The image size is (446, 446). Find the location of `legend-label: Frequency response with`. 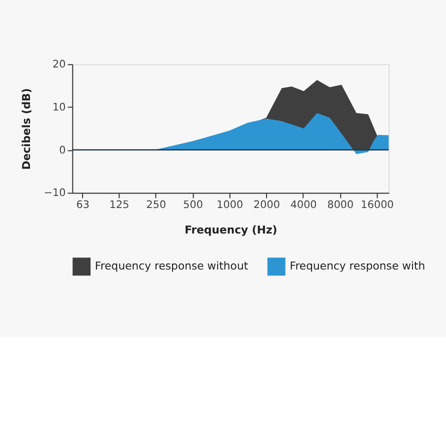

legend-label: Frequency response with is located at coordinates (358, 266).